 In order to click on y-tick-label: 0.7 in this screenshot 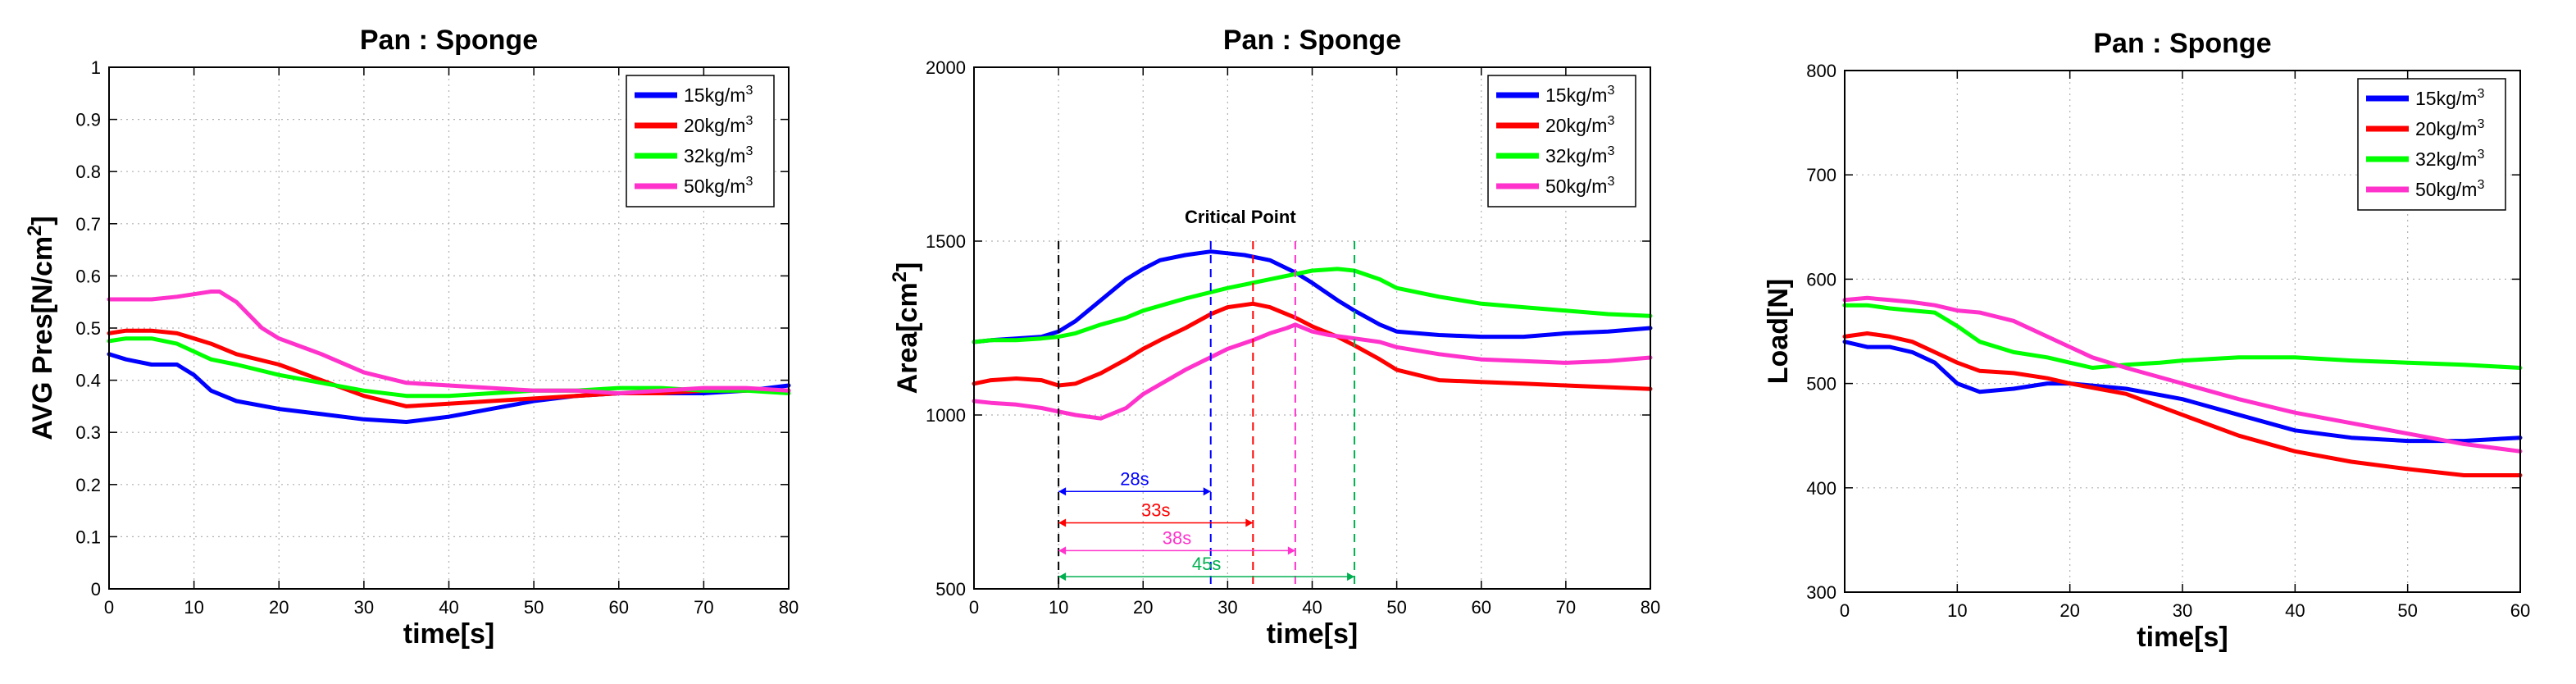, I will do `click(88, 225)`.